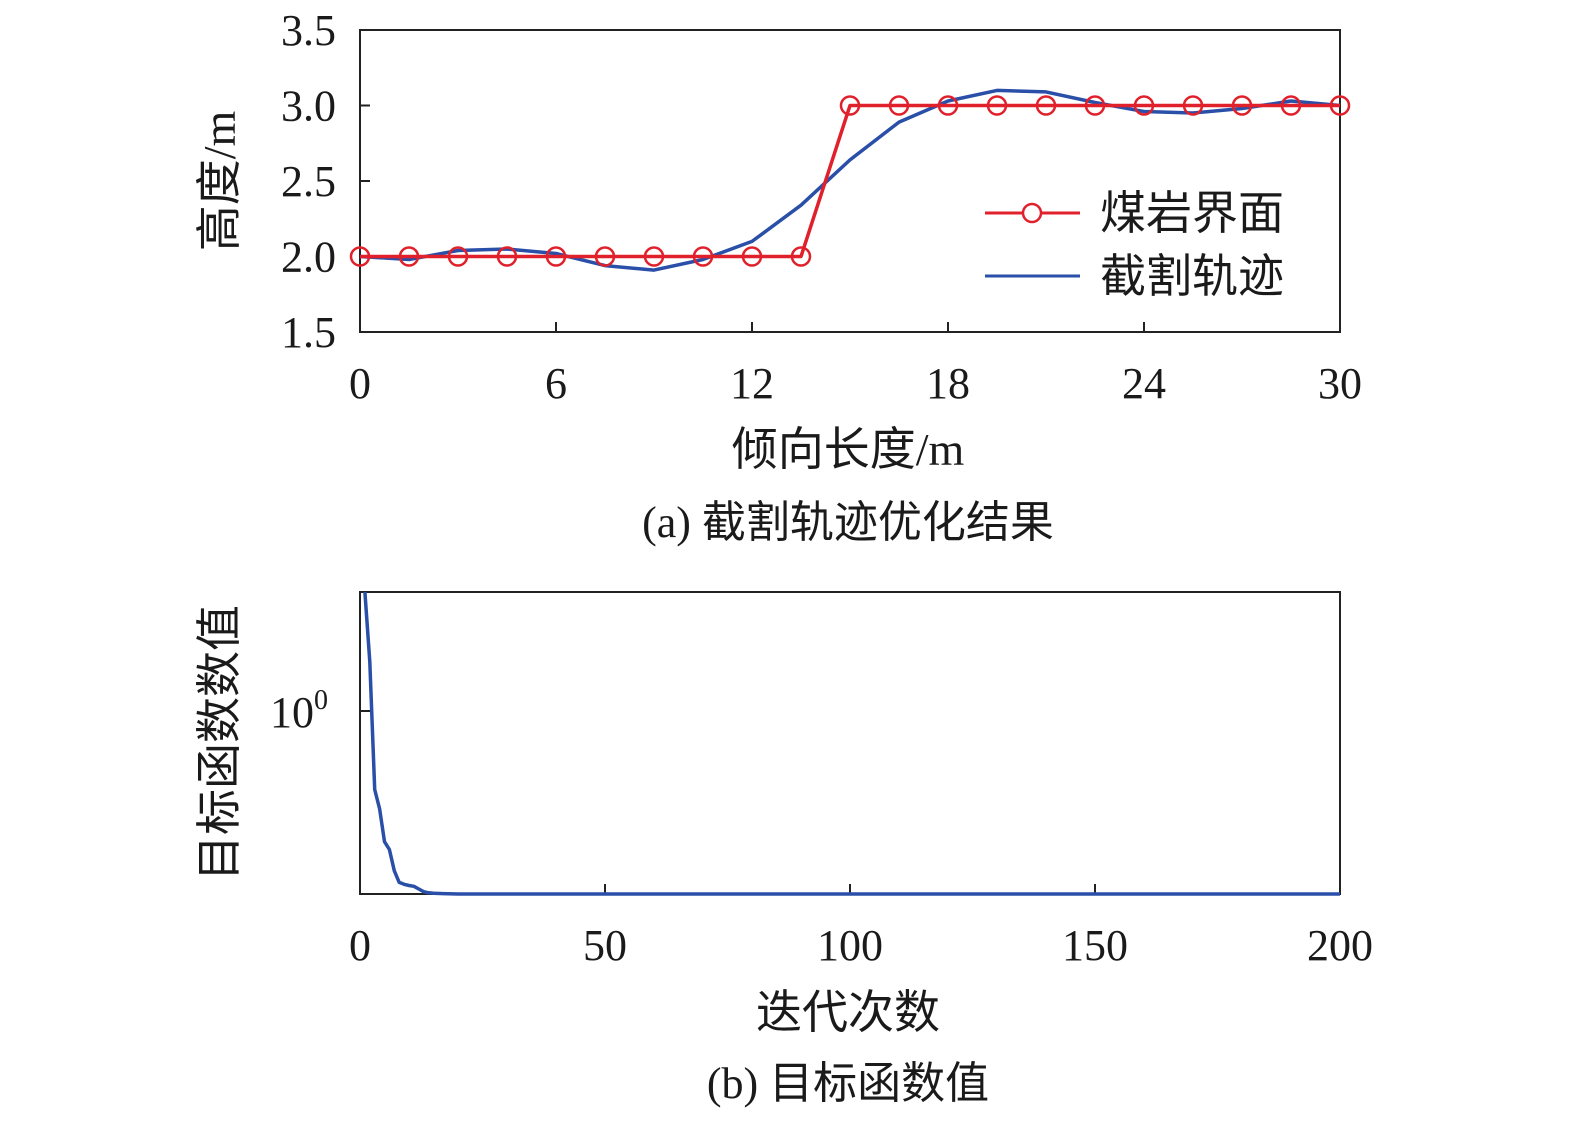 This screenshot has height=1122, width=1575. I want to click on chart-a-x-tick-label: 30, so click(1340, 383).